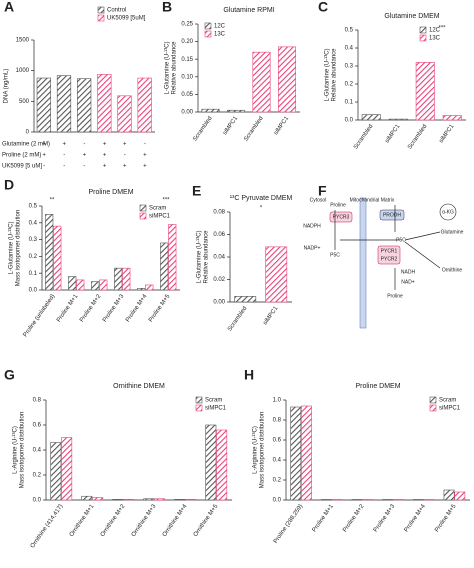 This screenshot has height=568, width=474. I want to click on diagram-label: PYCR3, so click(341, 217).